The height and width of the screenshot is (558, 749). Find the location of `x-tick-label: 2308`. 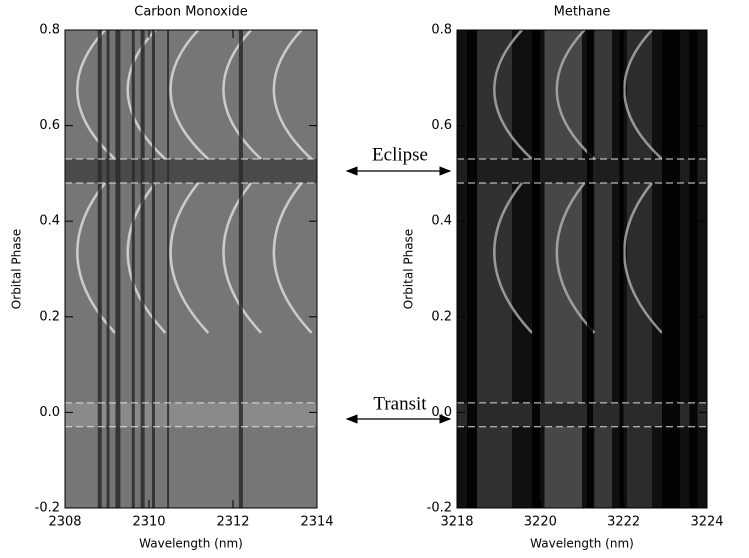

x-tick-label: 2308 is located at coordinates (64, 522).